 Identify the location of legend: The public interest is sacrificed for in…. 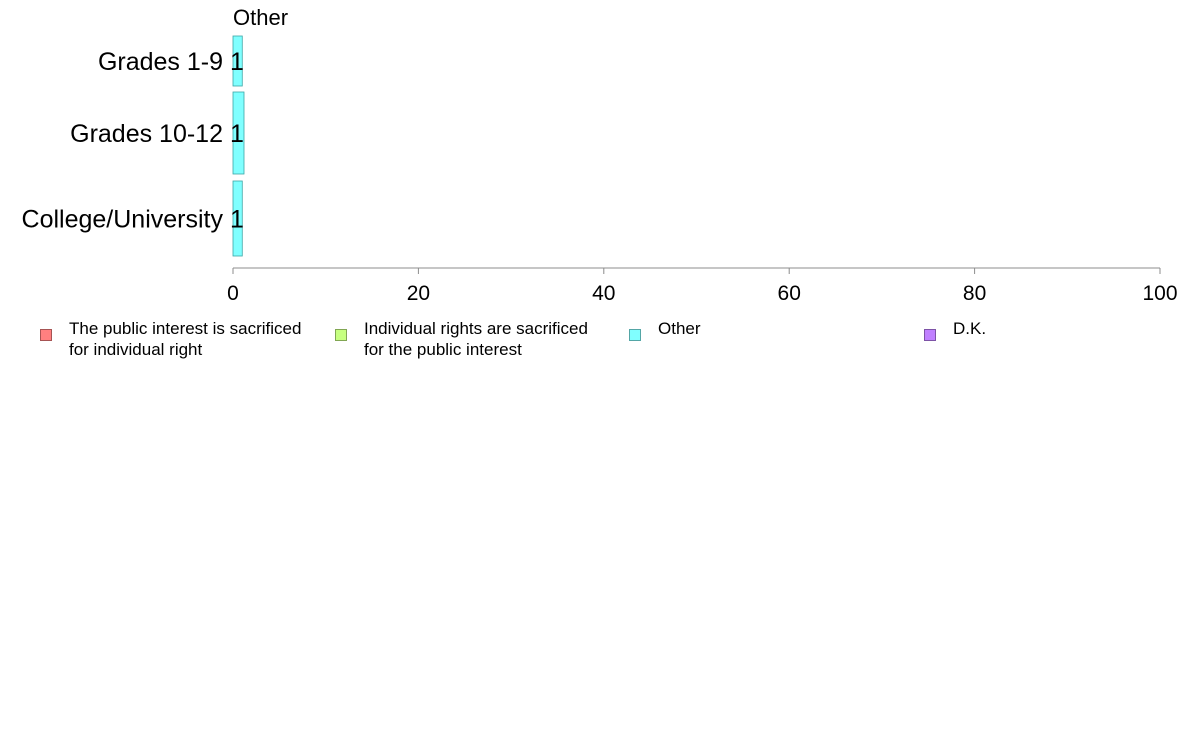
(614, 340).